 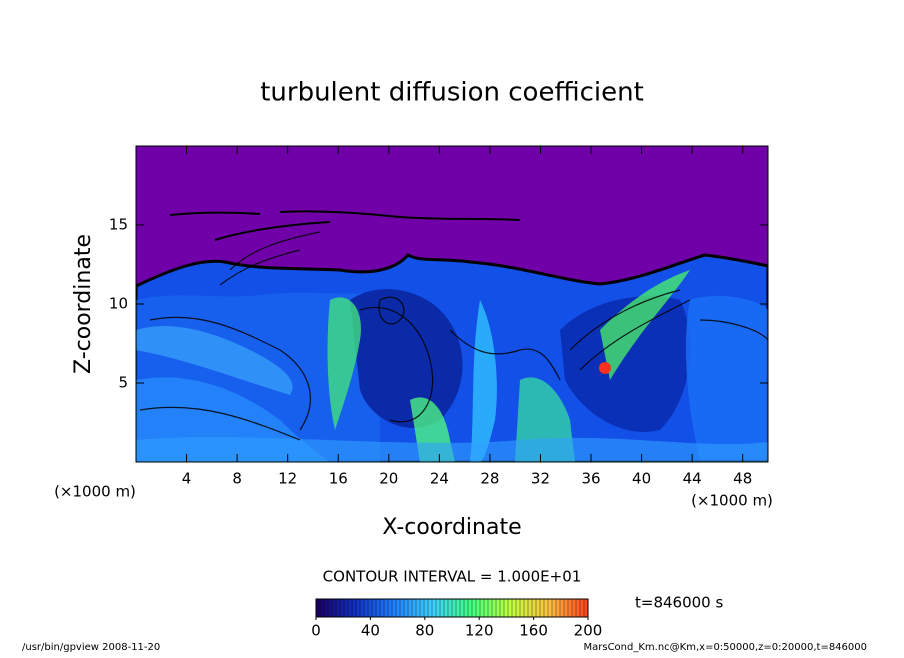 I want to click on colorbar-tick-label: 160, so click(x=533, y=631).